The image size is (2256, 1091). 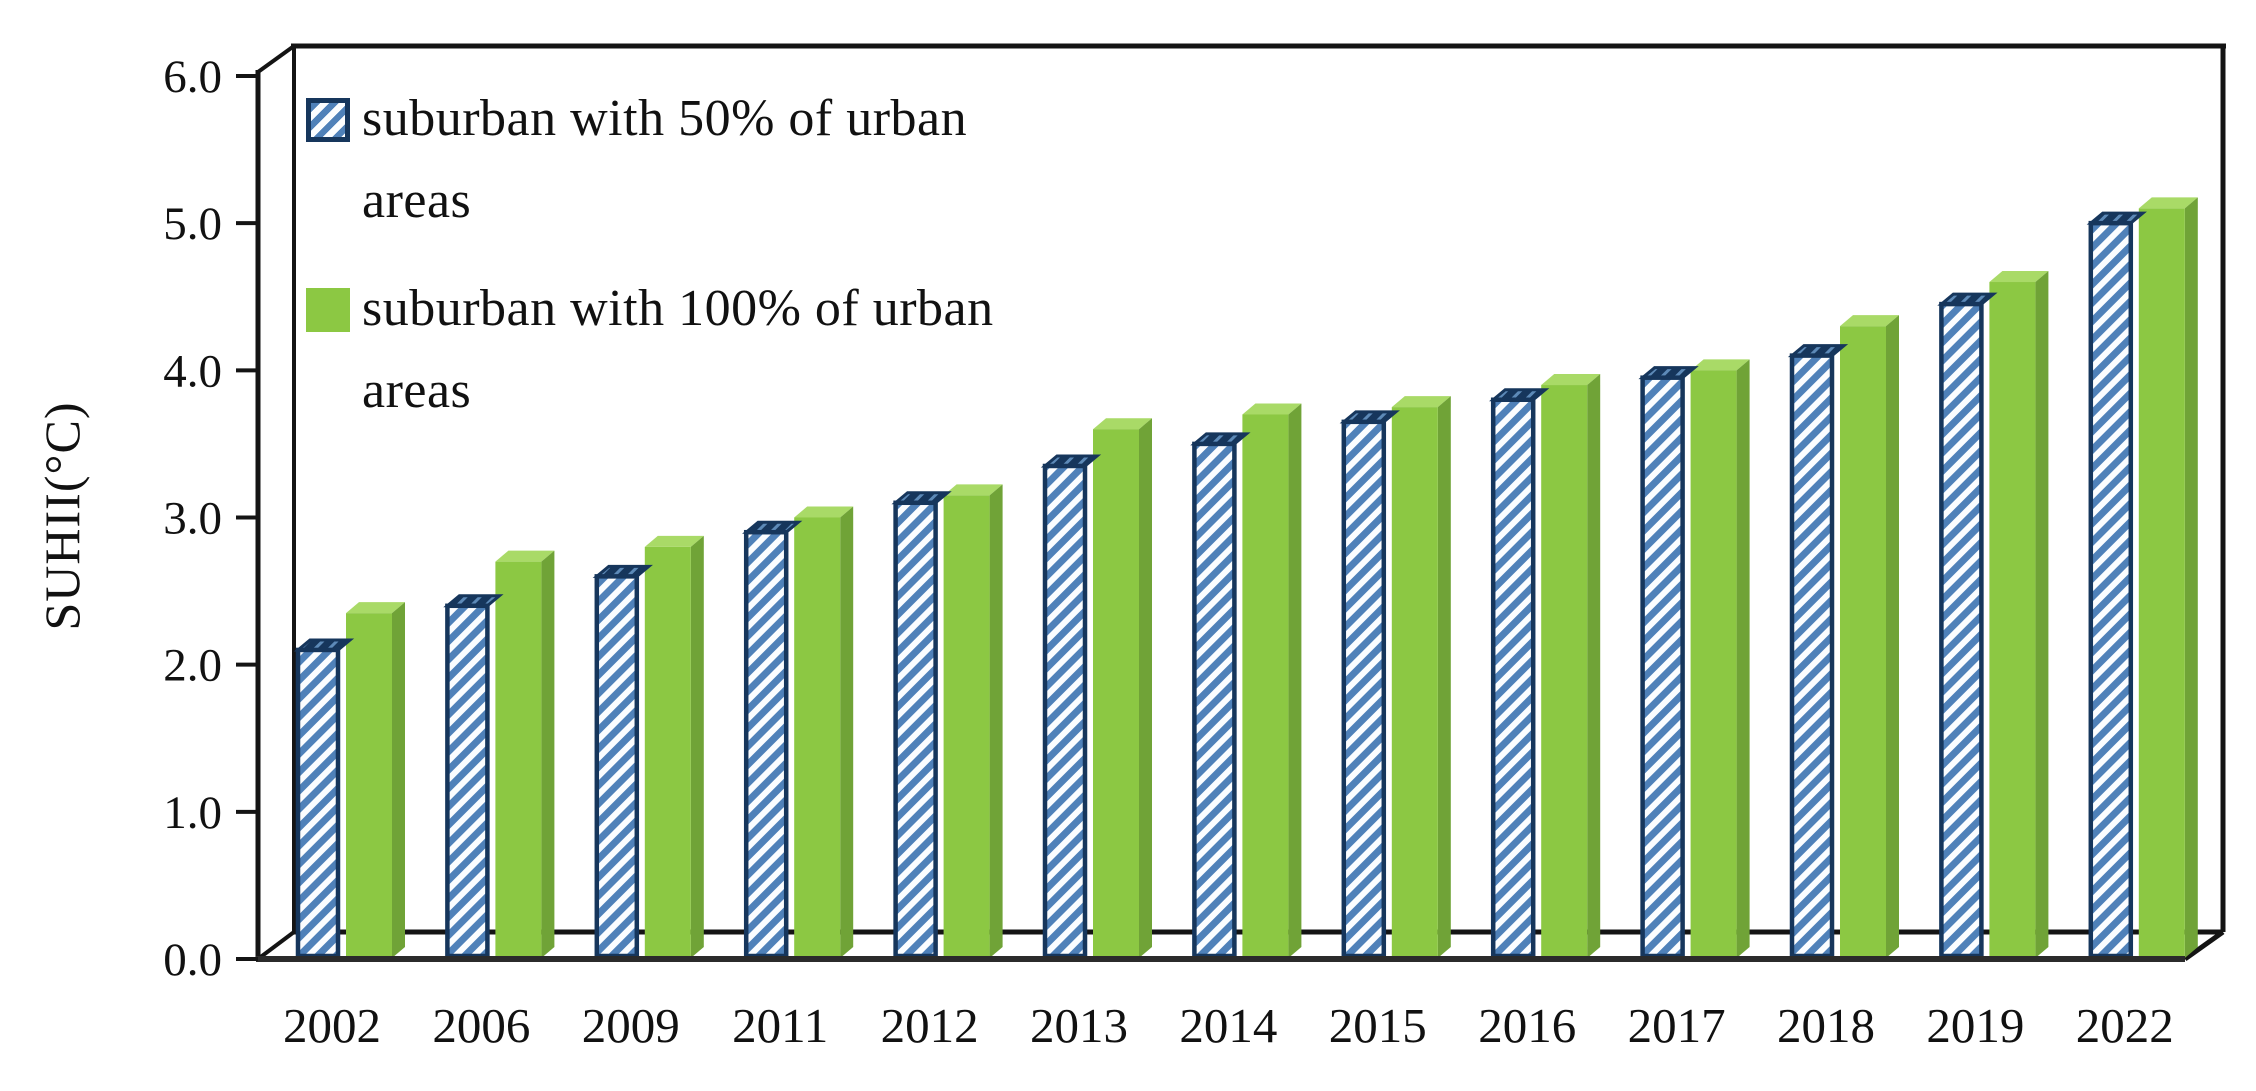 What do you see at coordinates (369, 785) in the screenshot?
I see `bar-100pct-2002` at bounding box center [369, 785].